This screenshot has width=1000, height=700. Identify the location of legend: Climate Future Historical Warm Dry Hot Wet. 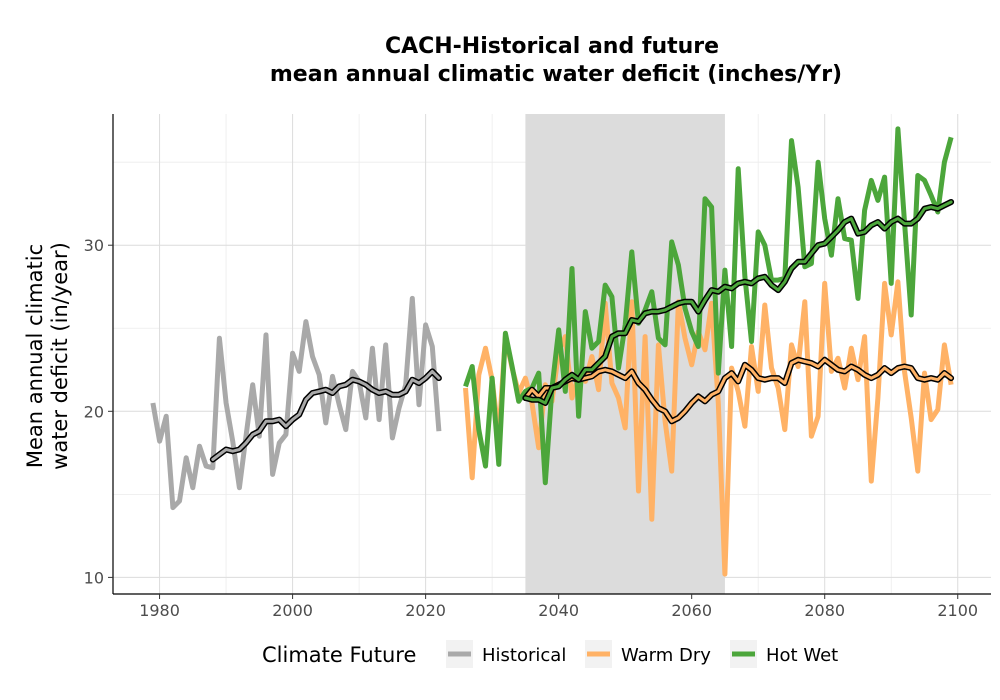
(550, 654).